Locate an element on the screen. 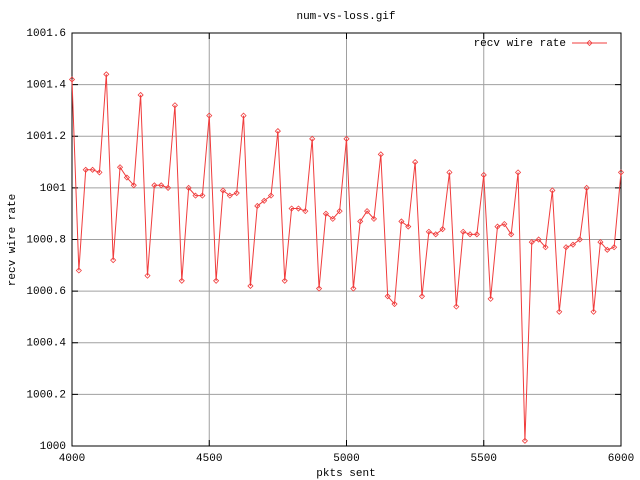 Image resolution: width=640 pixels, height=480 pixels. y-tick-label: 1001.6 is located at coordinates (46, 34).